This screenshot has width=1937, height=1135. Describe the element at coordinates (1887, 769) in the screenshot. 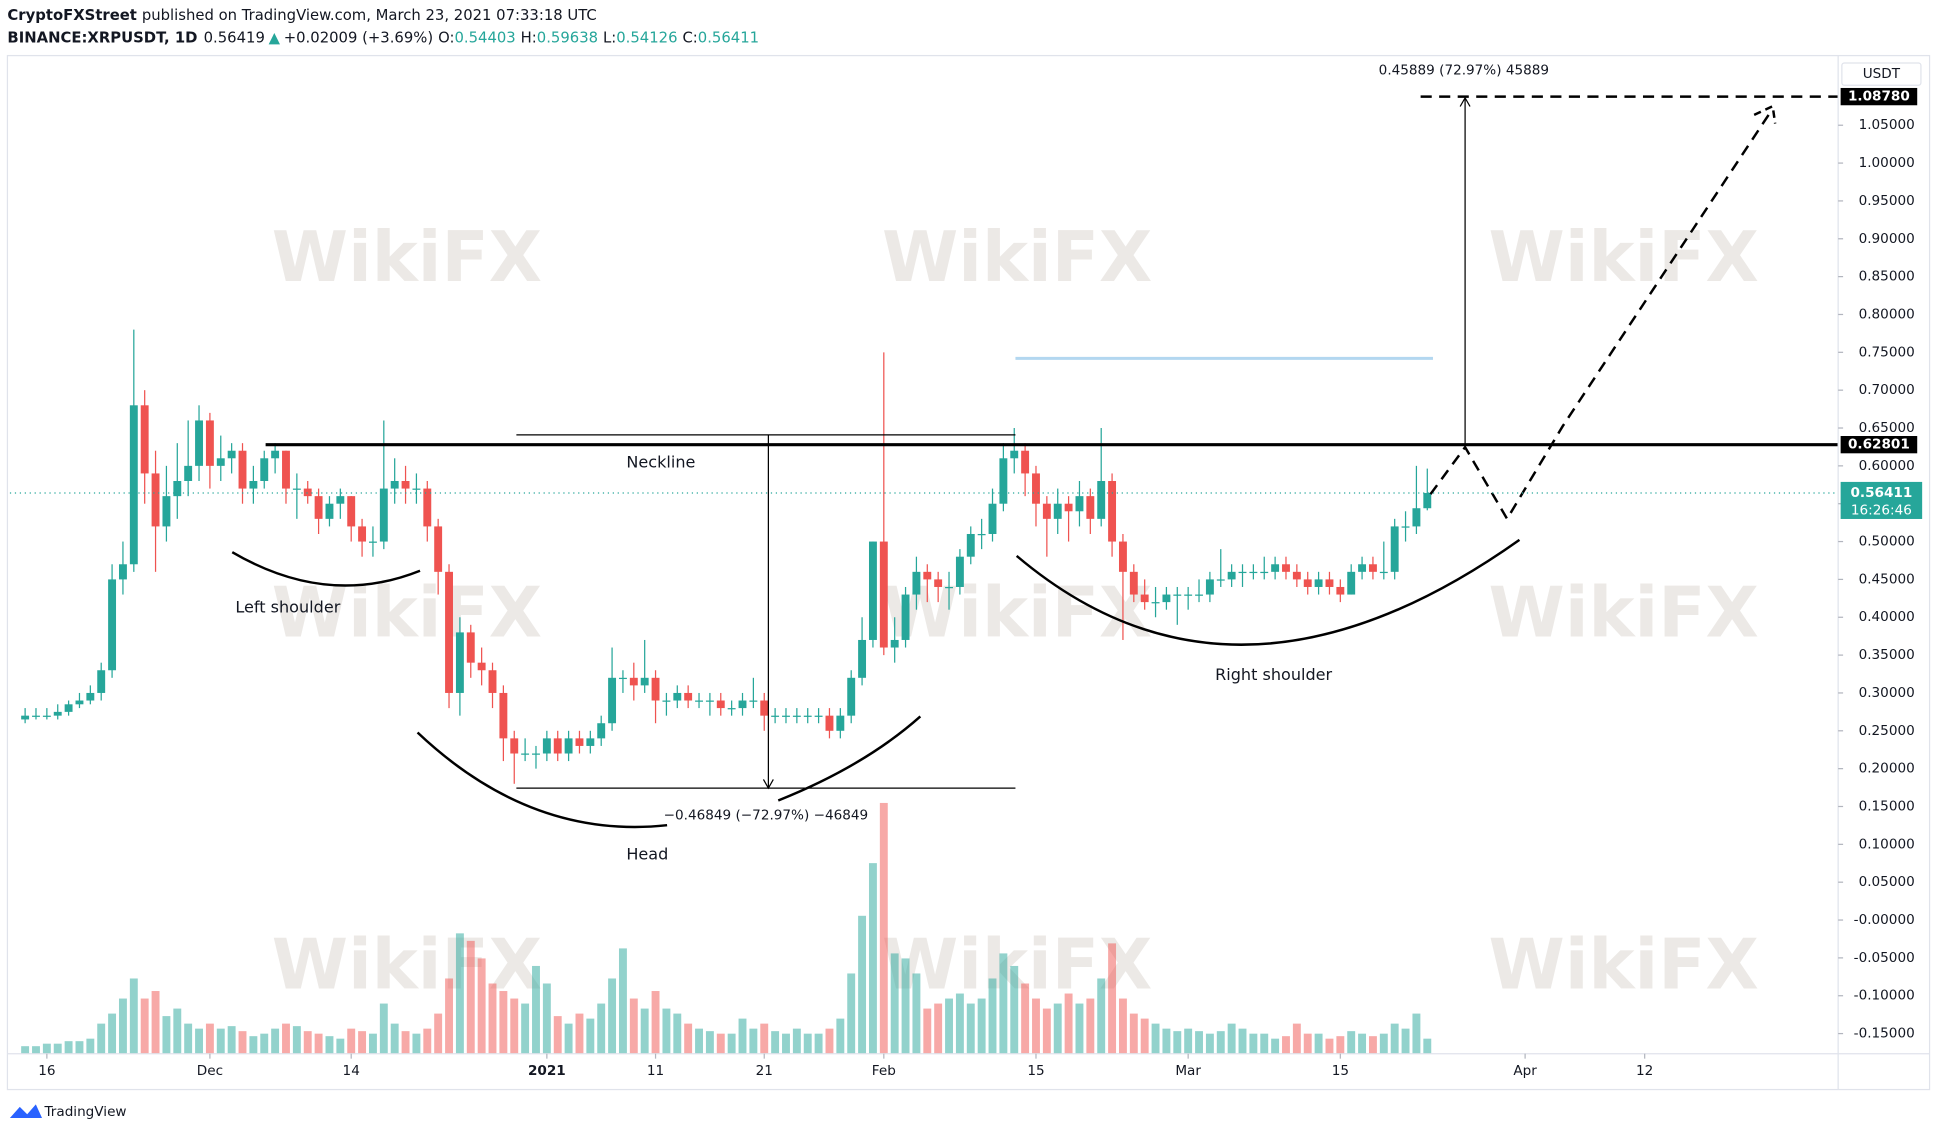

I see `y-tick-label: 0.20000` at that location.